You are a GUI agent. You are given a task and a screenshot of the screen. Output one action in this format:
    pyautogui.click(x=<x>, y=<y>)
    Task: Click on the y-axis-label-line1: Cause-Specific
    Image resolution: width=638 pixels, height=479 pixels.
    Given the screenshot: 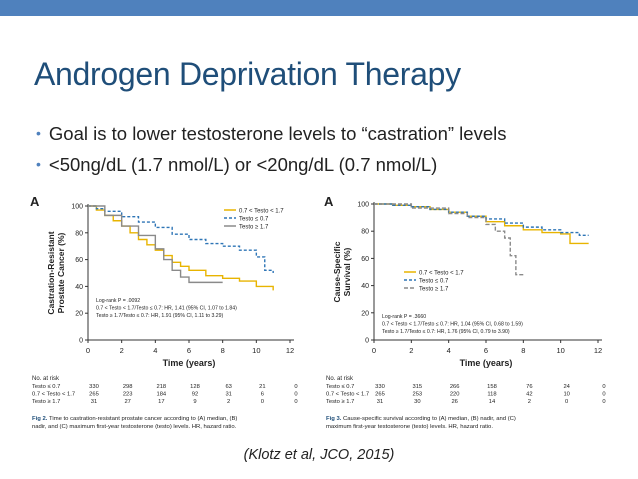 What is the action you would take?
    pyautogui.click(x=337, y=271)
    